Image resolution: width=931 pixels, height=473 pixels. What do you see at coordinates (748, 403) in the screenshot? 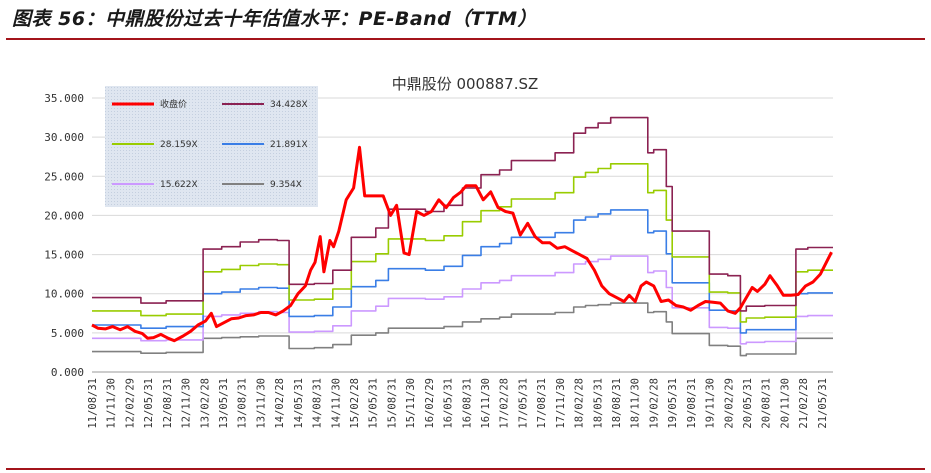
I see `x-tick-label: 20/05/31` at bounding box center [748, 403].